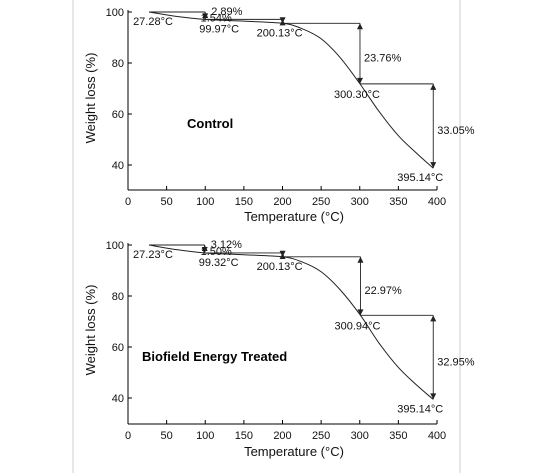  I want to click on temperature-point-label: 300.94°C, so click(357, 326).